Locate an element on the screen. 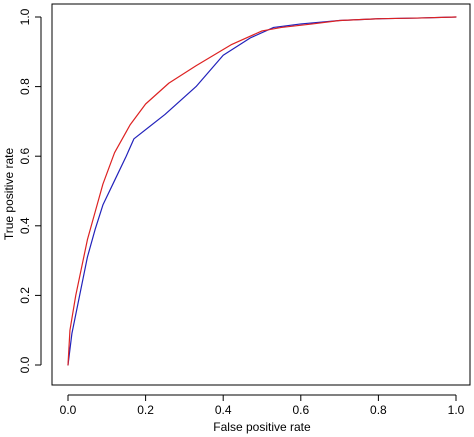 This screenshot has height=437, width=474. y-tick-label: 0.8 is located at coordinates (25, 86).